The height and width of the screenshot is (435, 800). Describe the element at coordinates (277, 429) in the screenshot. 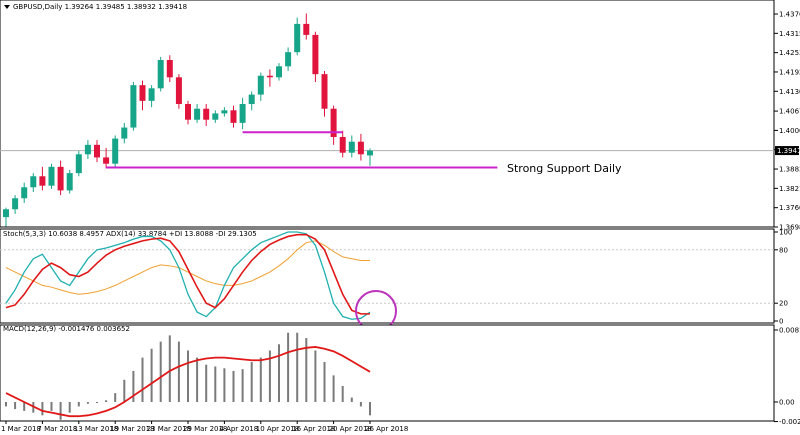

I see `date-tick-label: 10 Apr 2018` at that location.